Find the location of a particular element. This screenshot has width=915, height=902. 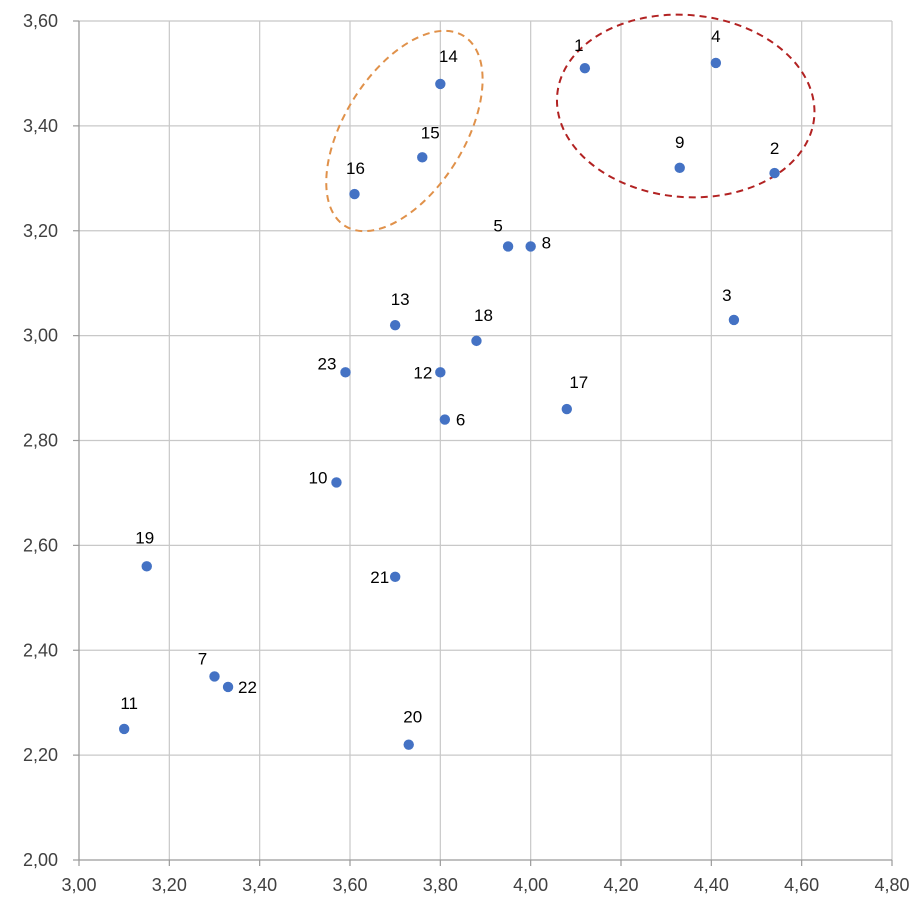

x-tick-label: 3,60 is located at coordinates (349, 885).